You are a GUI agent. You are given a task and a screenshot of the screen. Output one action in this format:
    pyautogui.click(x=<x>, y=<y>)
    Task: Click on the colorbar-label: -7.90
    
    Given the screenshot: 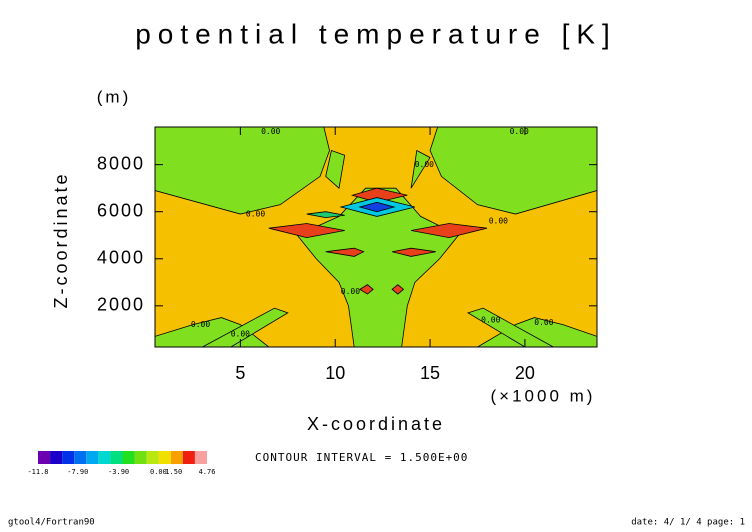 What is the action you would take?
    pyautogui.click(x=77, y=472)
    